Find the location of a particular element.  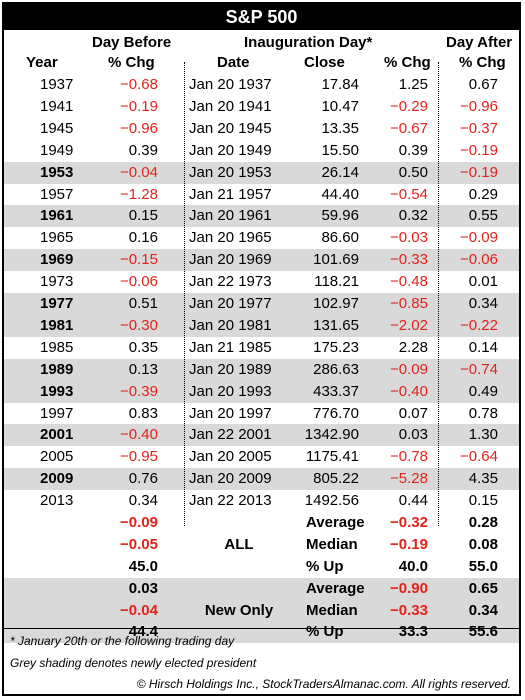

summary-row: 44.4 % Up 33.3 55.6 is located at coordinates (261, 632).